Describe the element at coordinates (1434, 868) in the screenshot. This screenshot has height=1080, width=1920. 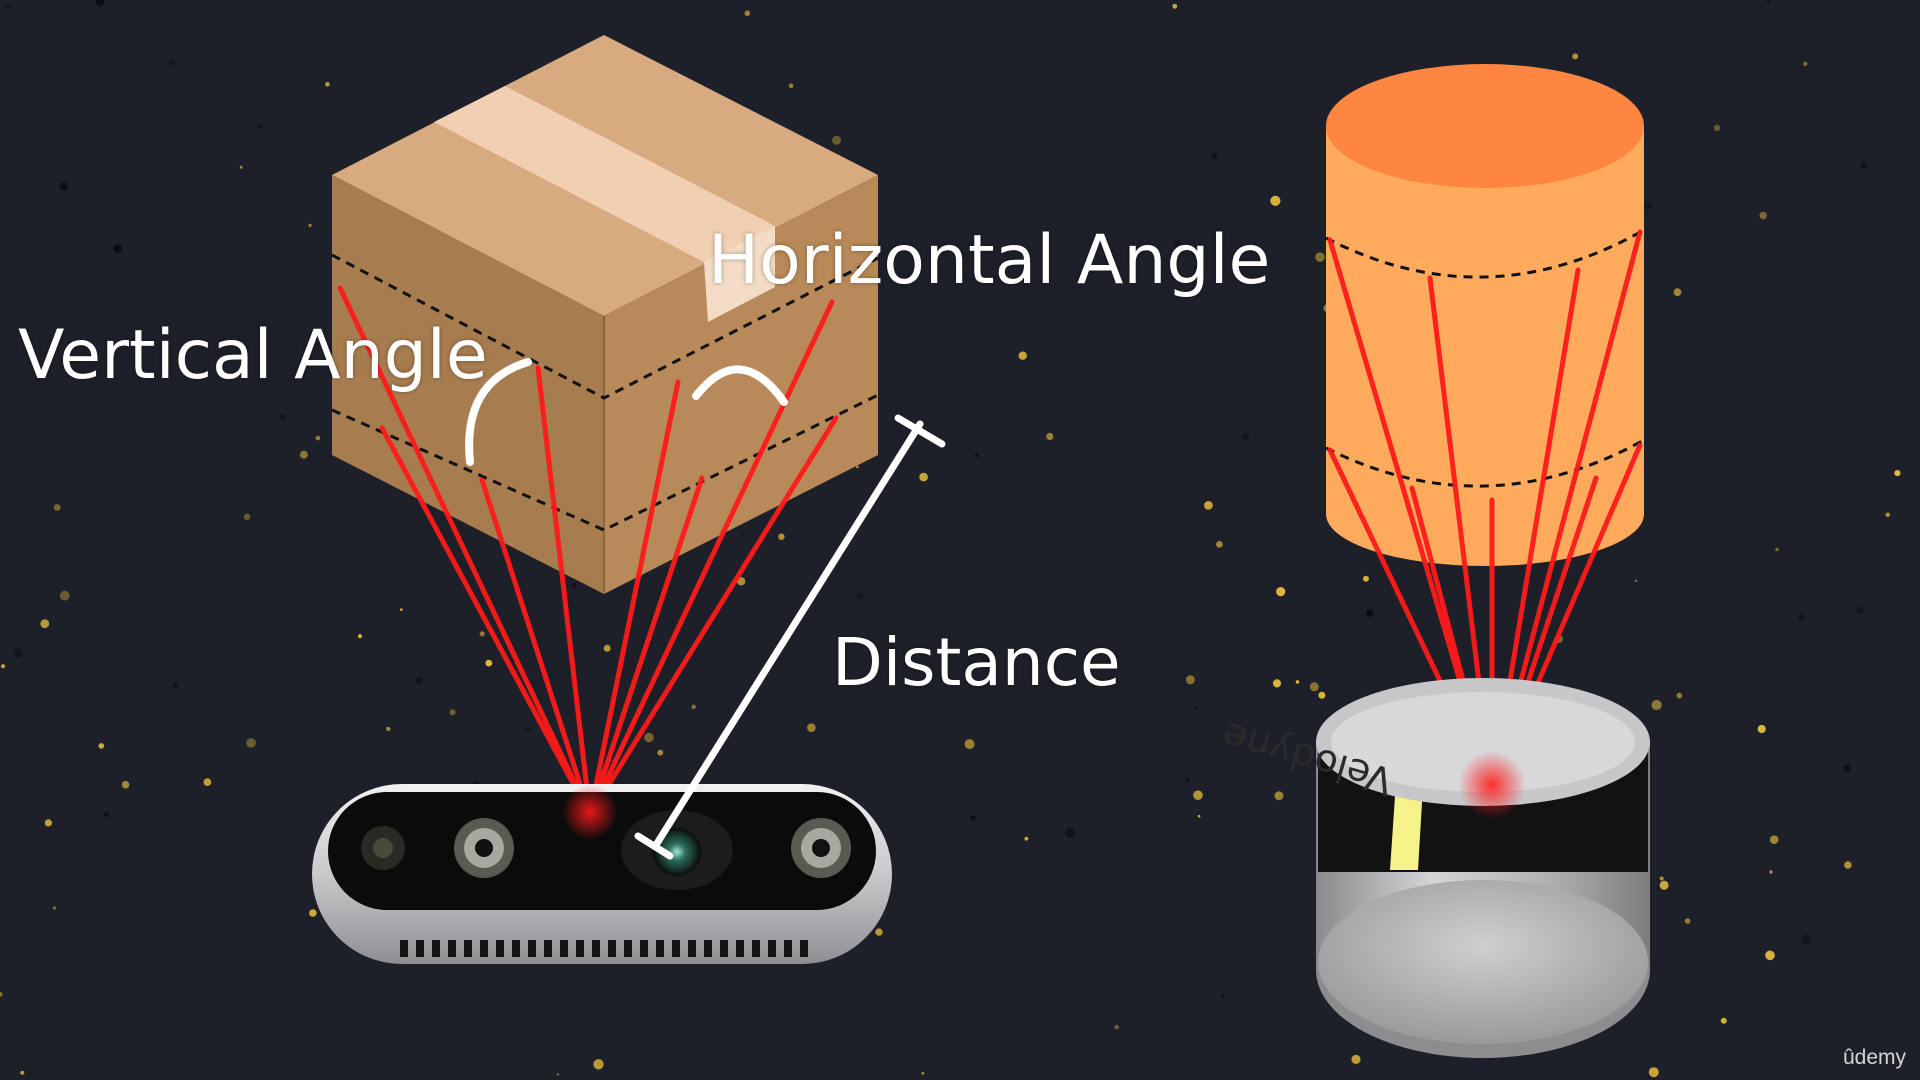
I see `lidar-sensor-icon: Velodyne` at that location.